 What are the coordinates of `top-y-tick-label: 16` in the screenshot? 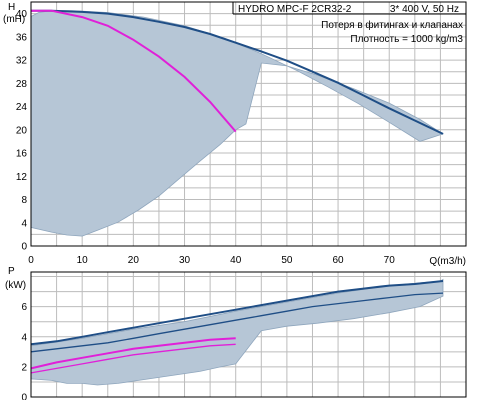 It's located at (22, 154).